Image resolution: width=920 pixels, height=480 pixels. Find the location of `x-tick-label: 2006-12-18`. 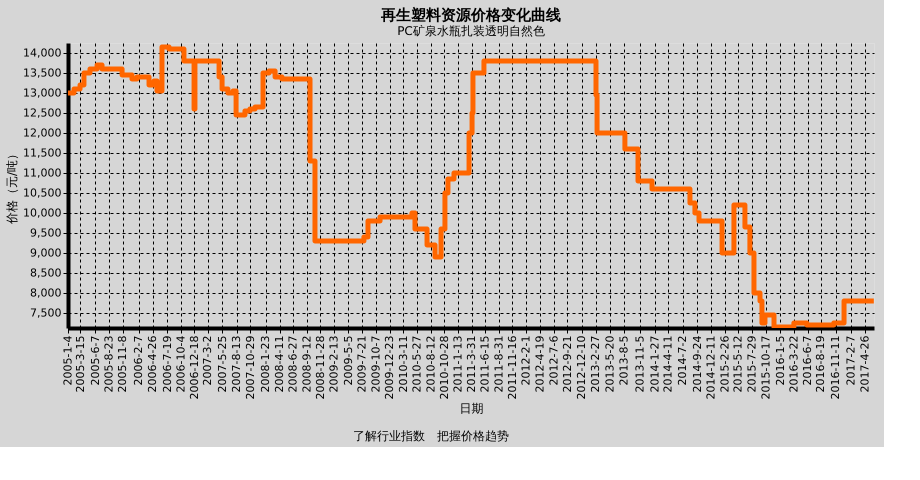

x-tick-label: 2006-12-18 is located at coordinates (194, 368).